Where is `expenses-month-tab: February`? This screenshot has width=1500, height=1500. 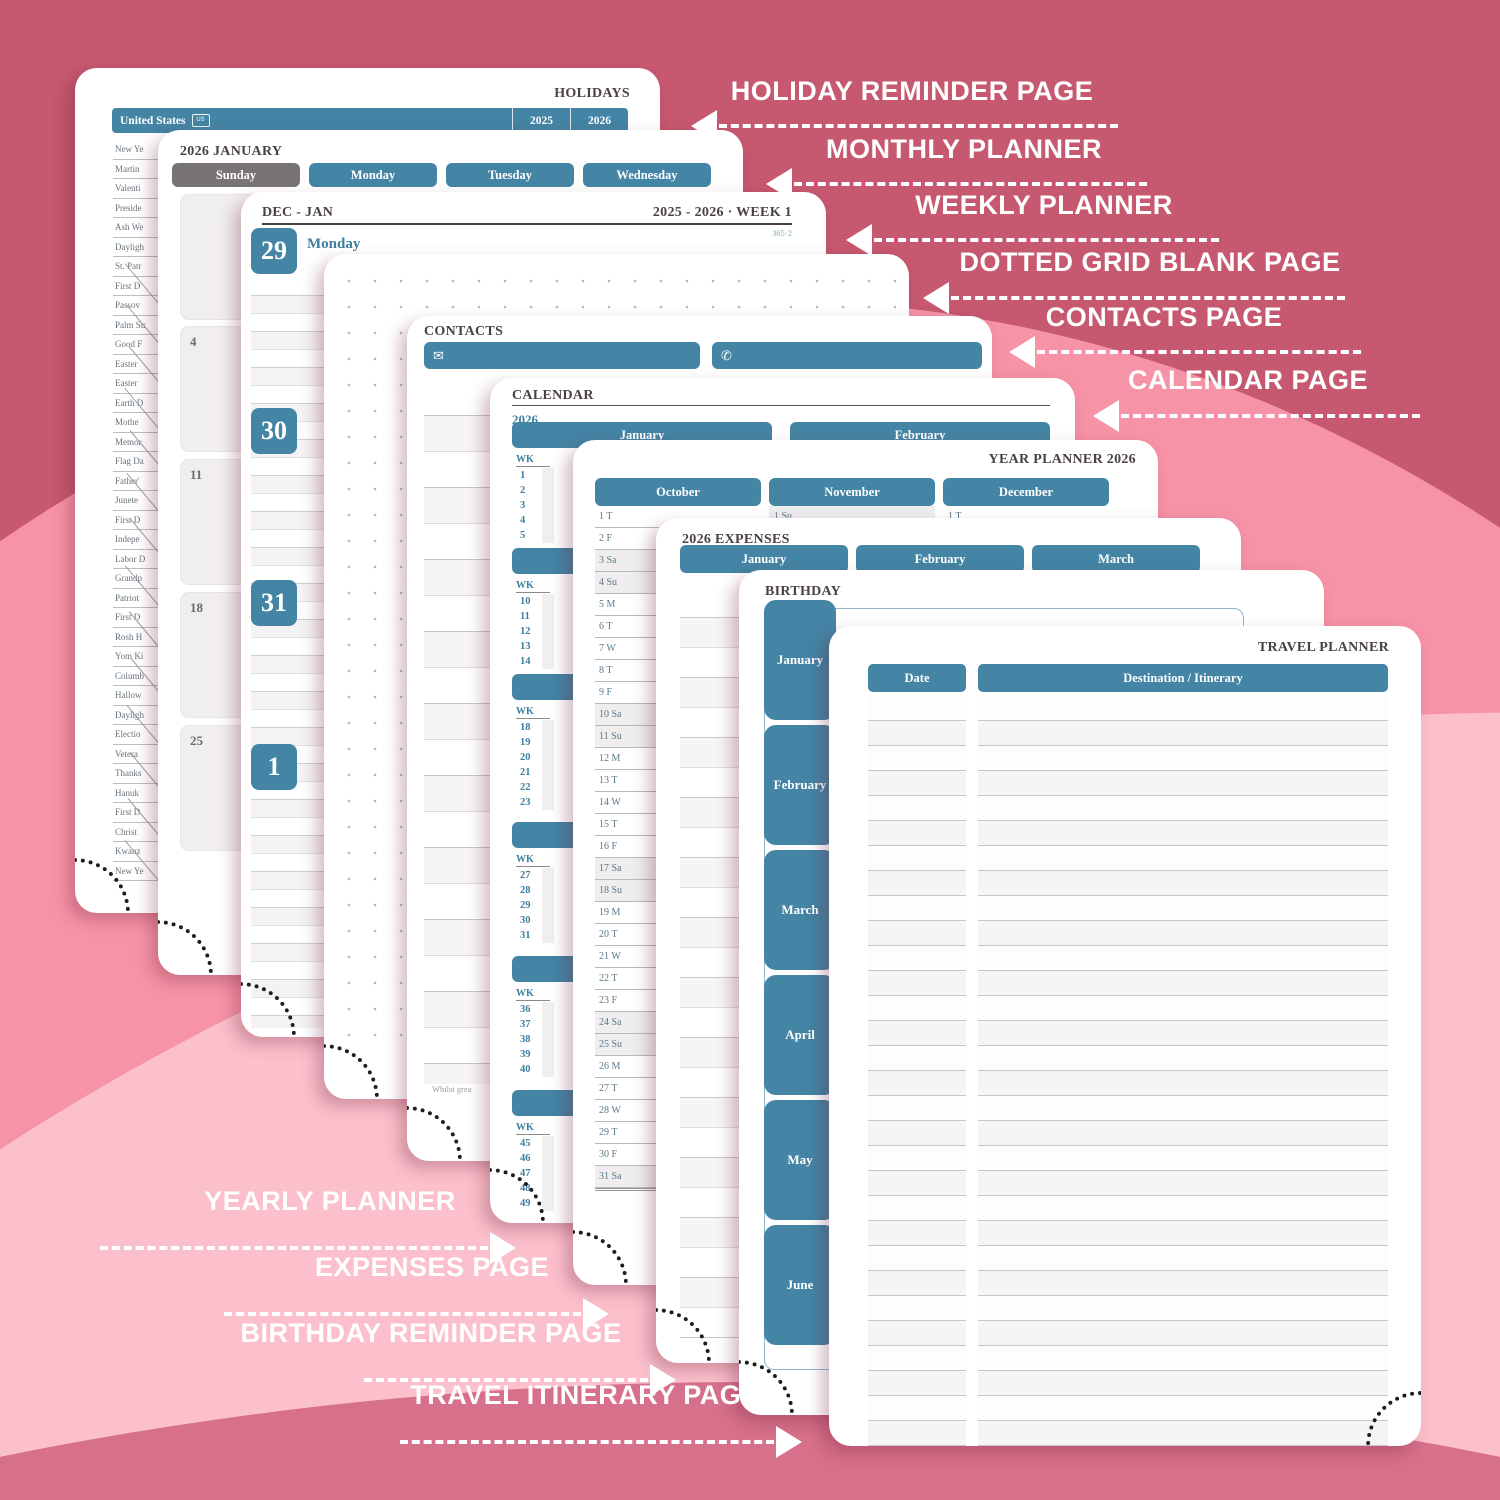 expenses-month-tab: February is located at coordinates (940, 559).